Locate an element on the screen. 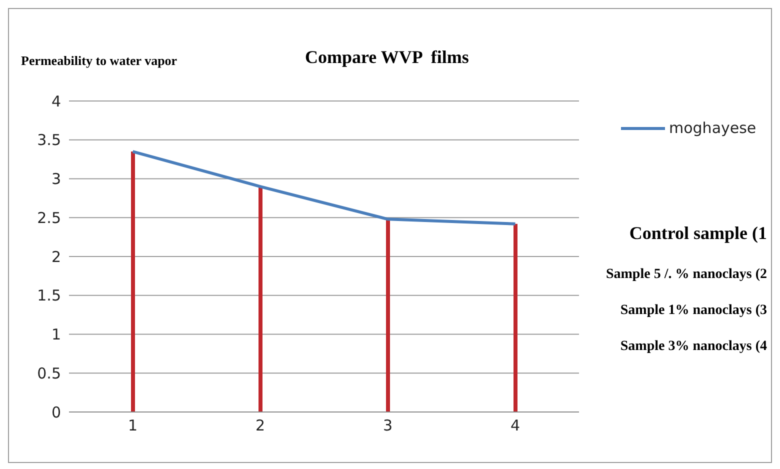 The width and height of the screenshot is (780, 469). y-tick-label: 0 is located at coordinates (56, 412).